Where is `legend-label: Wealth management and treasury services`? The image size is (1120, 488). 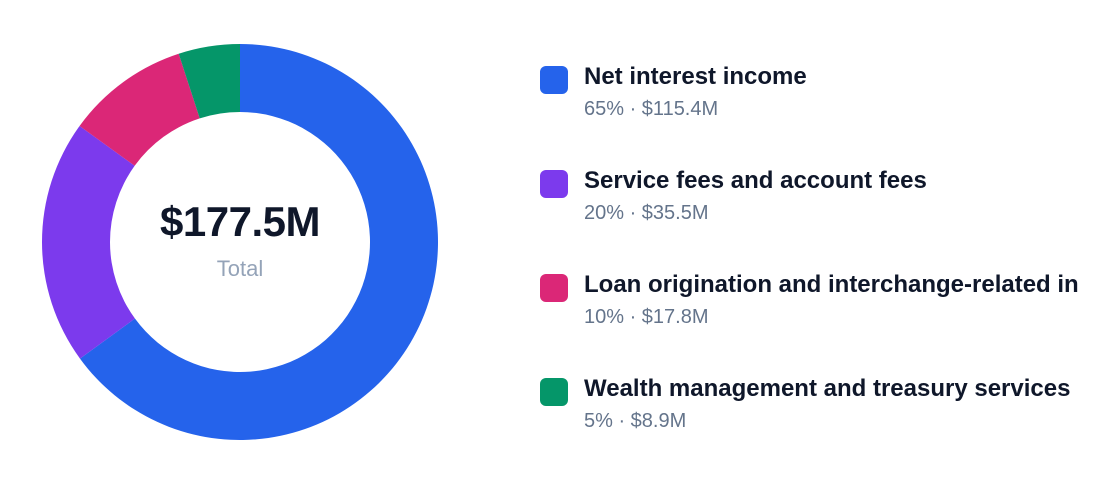
legend-label: Wealth management and treasury services is located at coordinates (827, 388).